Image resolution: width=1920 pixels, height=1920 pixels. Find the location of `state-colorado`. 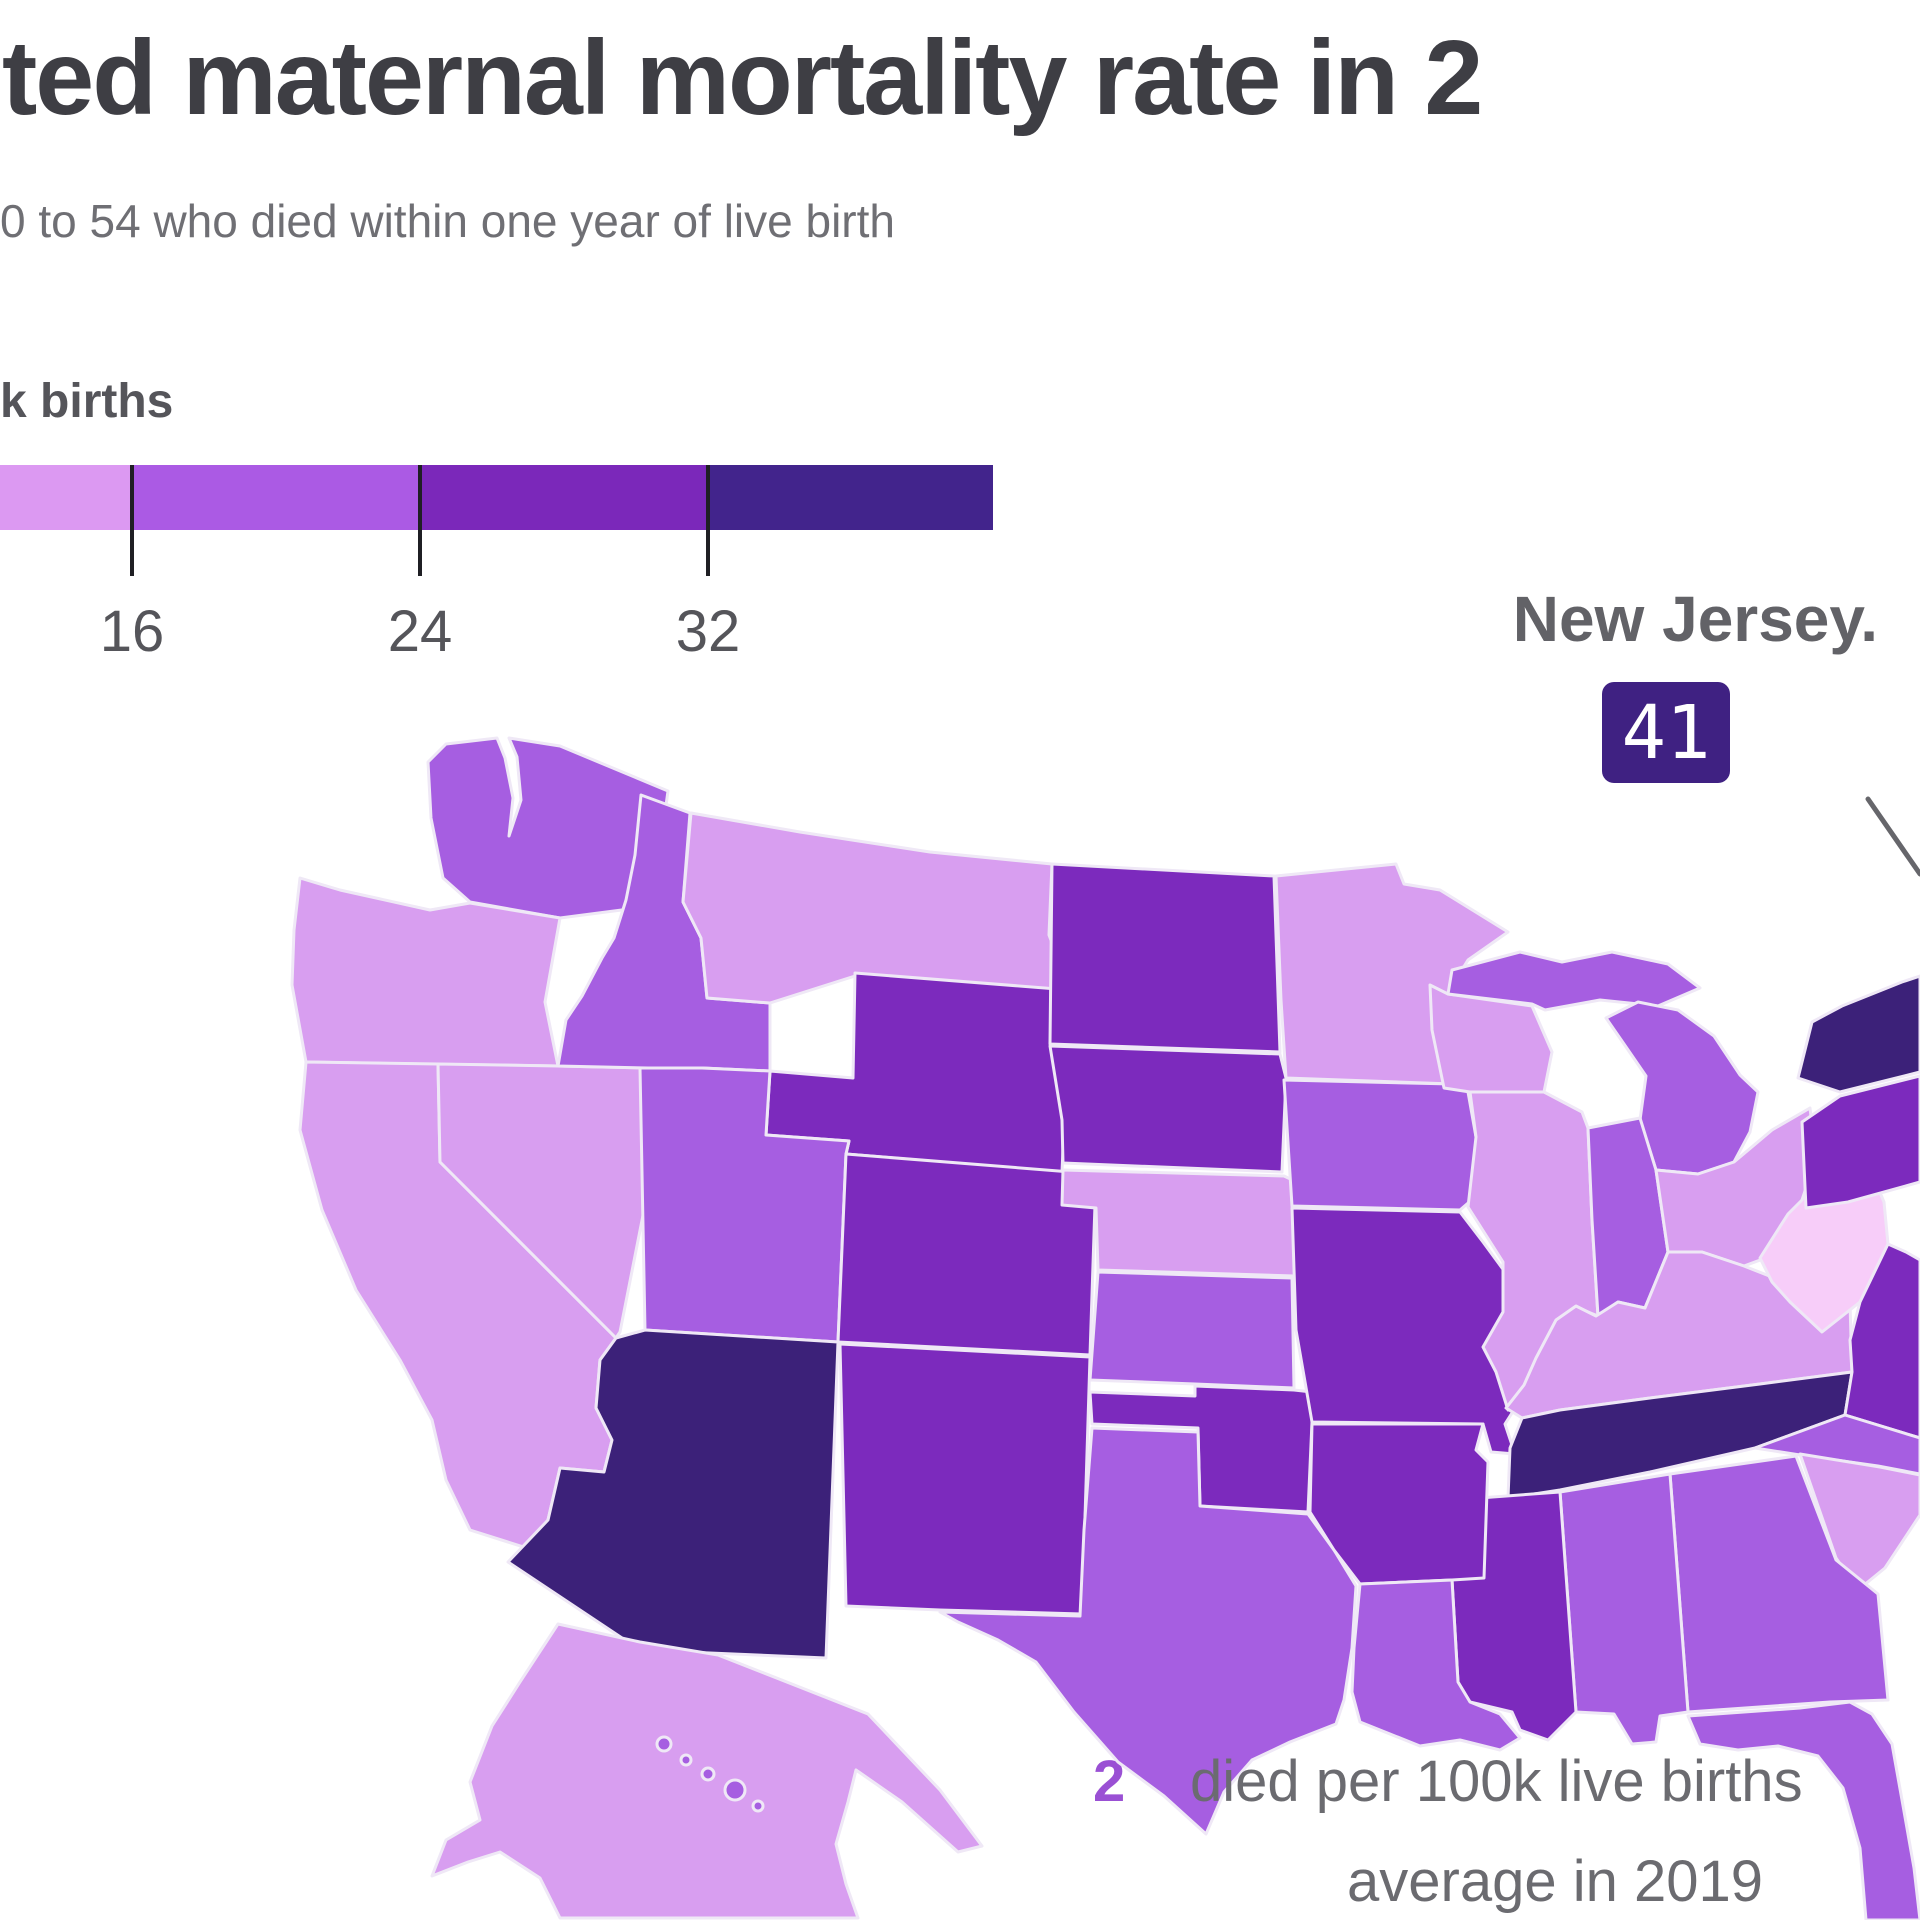

state-colorado is located at coordinates (967, 1254).